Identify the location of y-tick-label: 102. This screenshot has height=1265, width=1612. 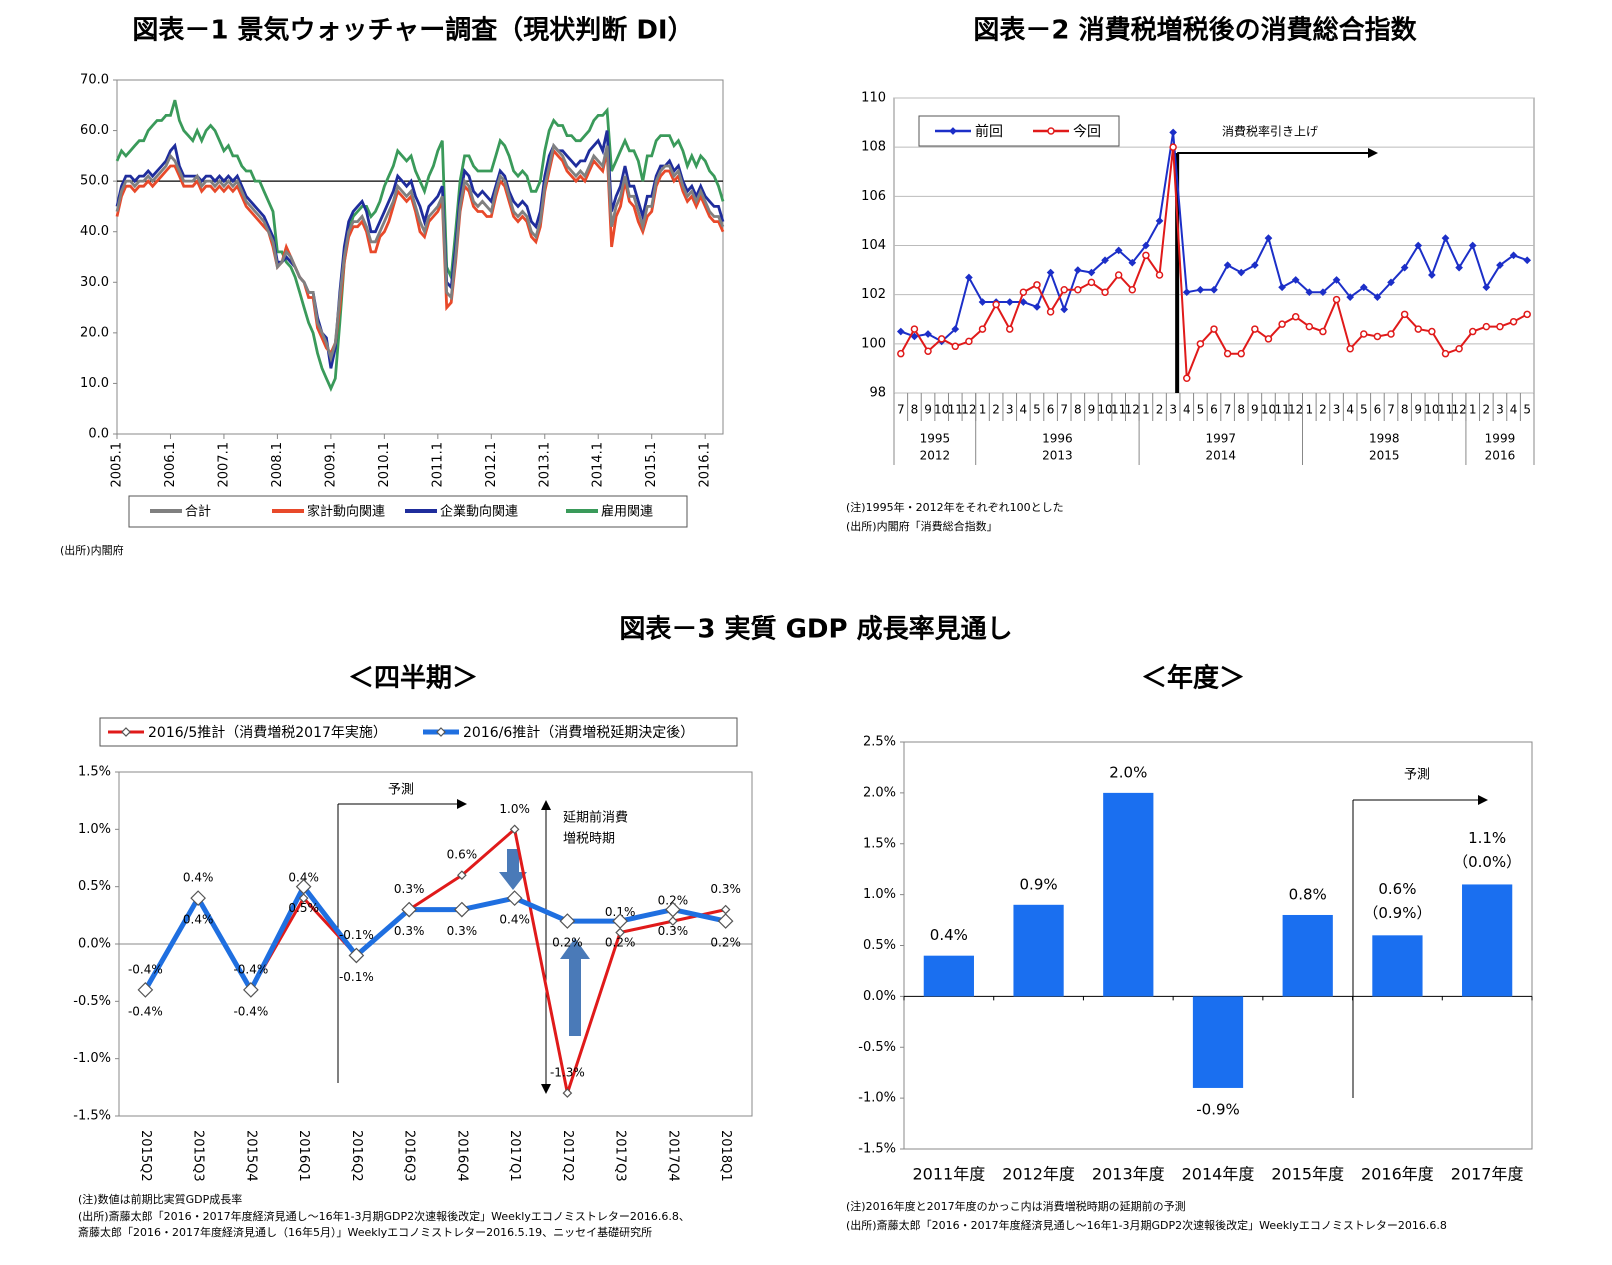
(873, 294).